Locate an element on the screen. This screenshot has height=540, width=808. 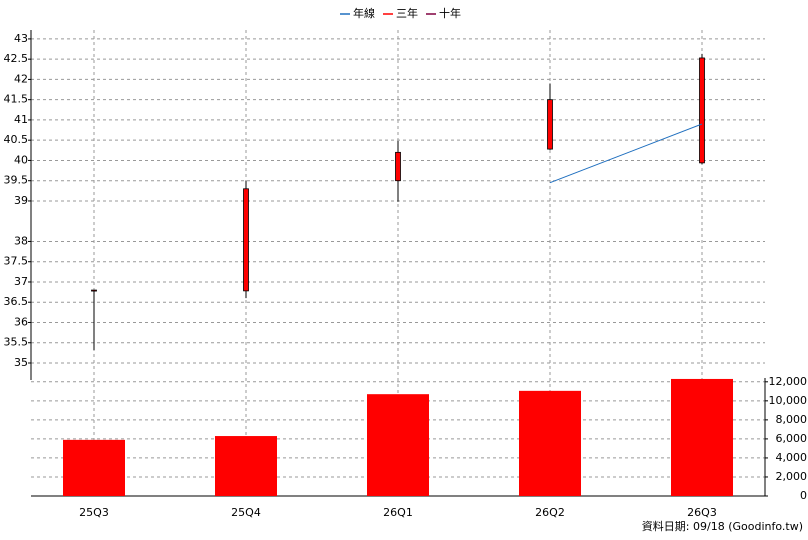
legend-label: 年線 is located at coordinates (364, 13).